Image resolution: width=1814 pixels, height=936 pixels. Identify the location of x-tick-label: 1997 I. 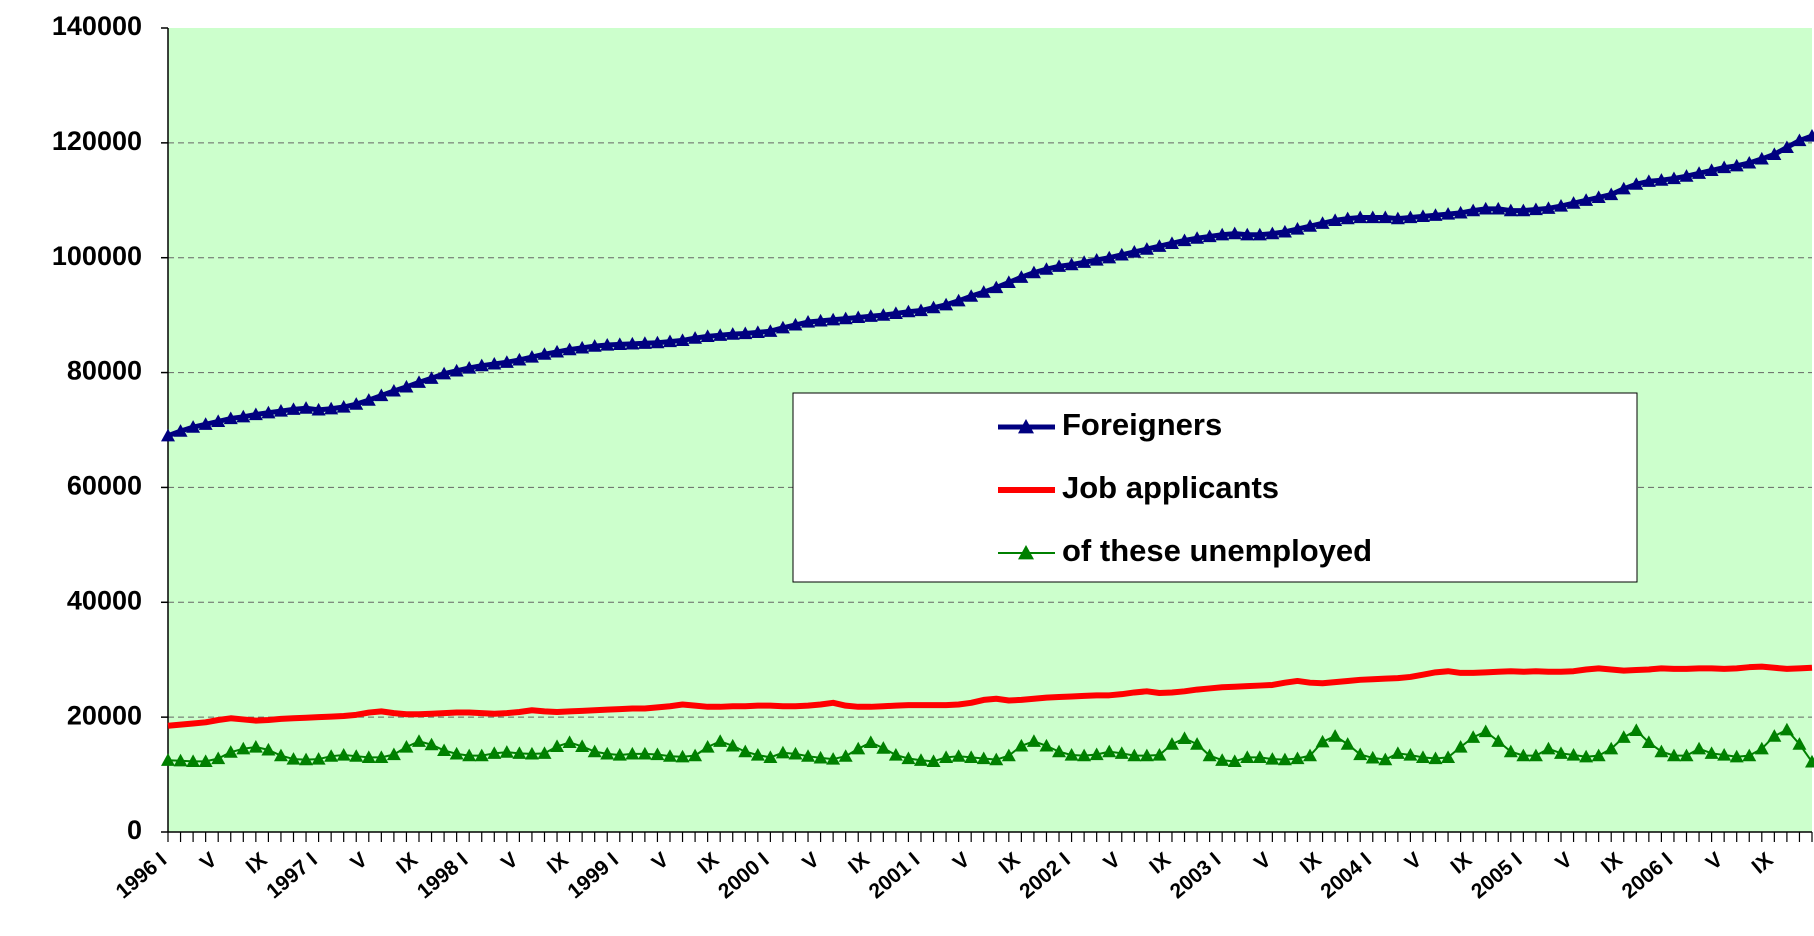
(292, 875).